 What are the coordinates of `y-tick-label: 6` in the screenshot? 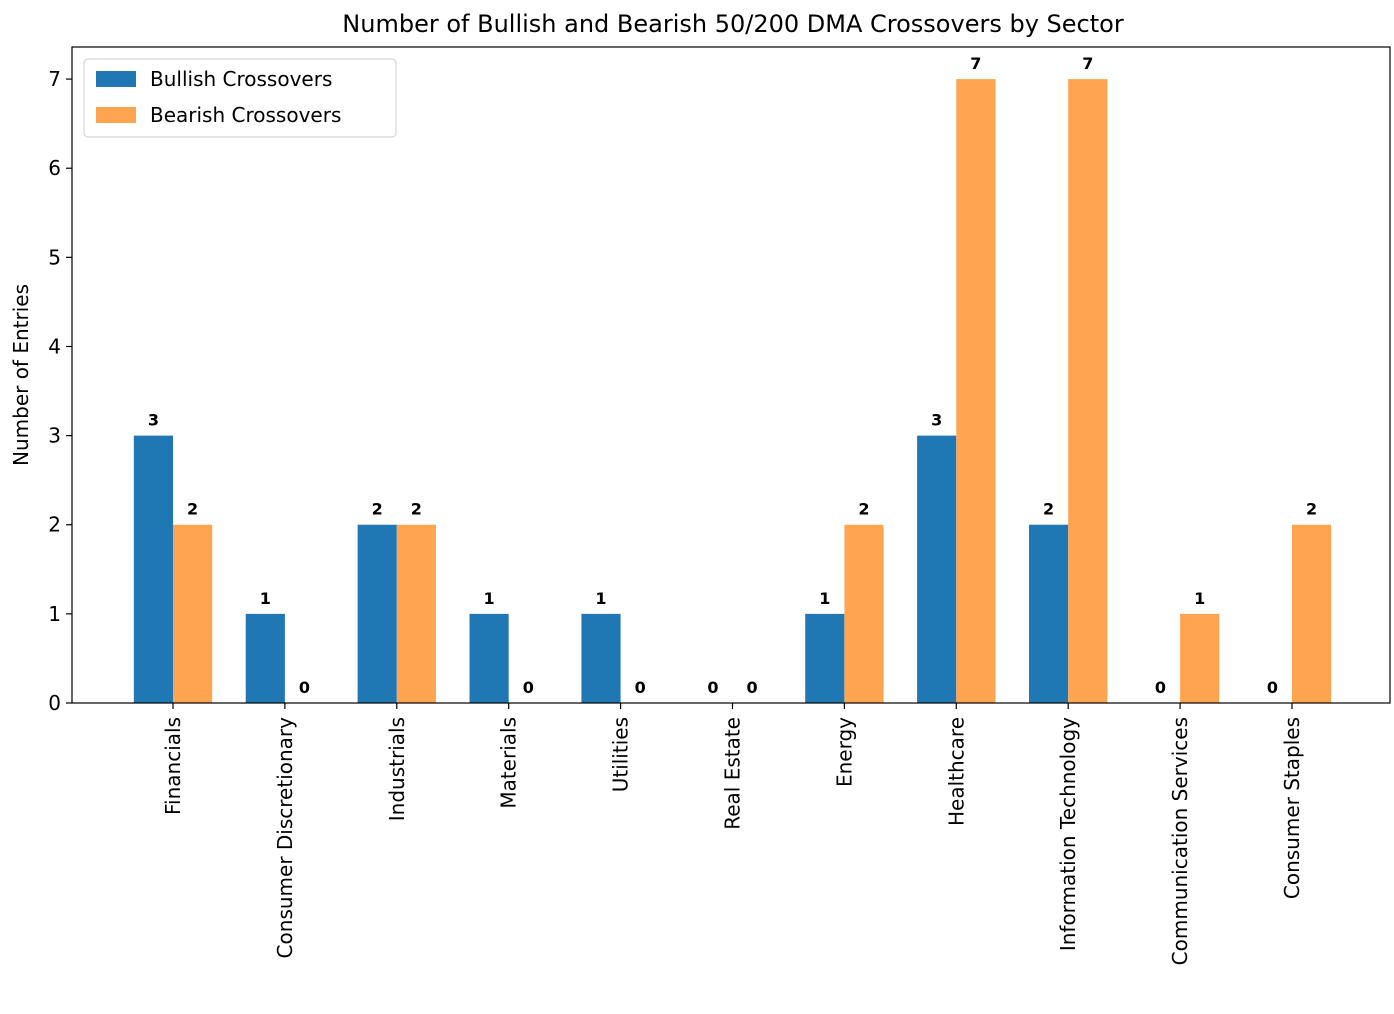 It's located at (54, 168).